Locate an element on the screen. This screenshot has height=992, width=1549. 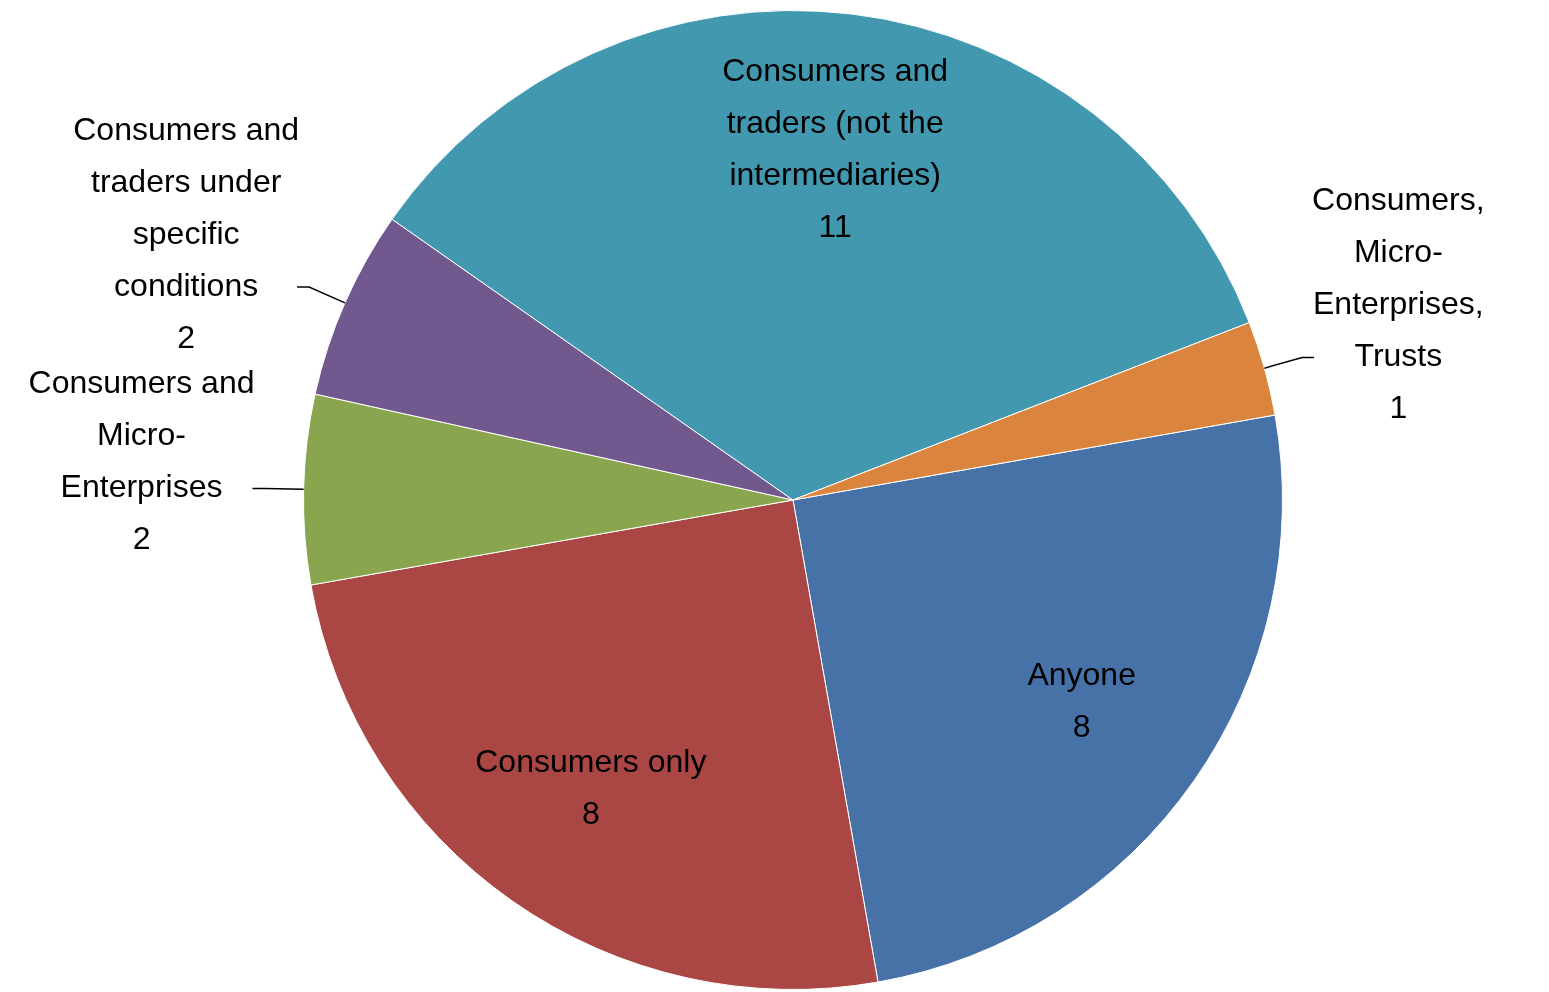
data-label: 1 is located at coordinates (1398, 407).